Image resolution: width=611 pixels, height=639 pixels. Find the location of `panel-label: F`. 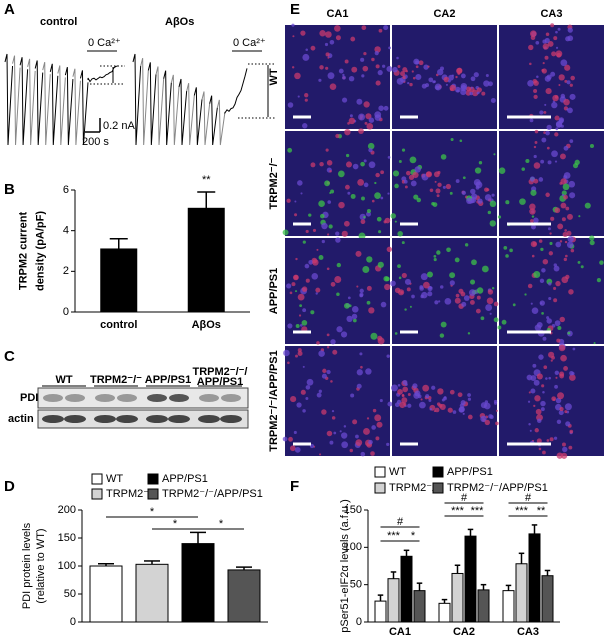

panel-label: F is located at coordinates (294, 486).